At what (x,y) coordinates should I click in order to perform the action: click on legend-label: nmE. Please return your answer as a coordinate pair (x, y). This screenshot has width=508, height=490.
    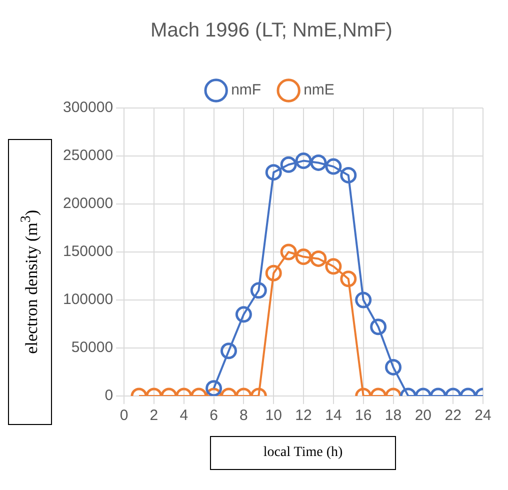
    Looking at the image, I should click on (319, 90).